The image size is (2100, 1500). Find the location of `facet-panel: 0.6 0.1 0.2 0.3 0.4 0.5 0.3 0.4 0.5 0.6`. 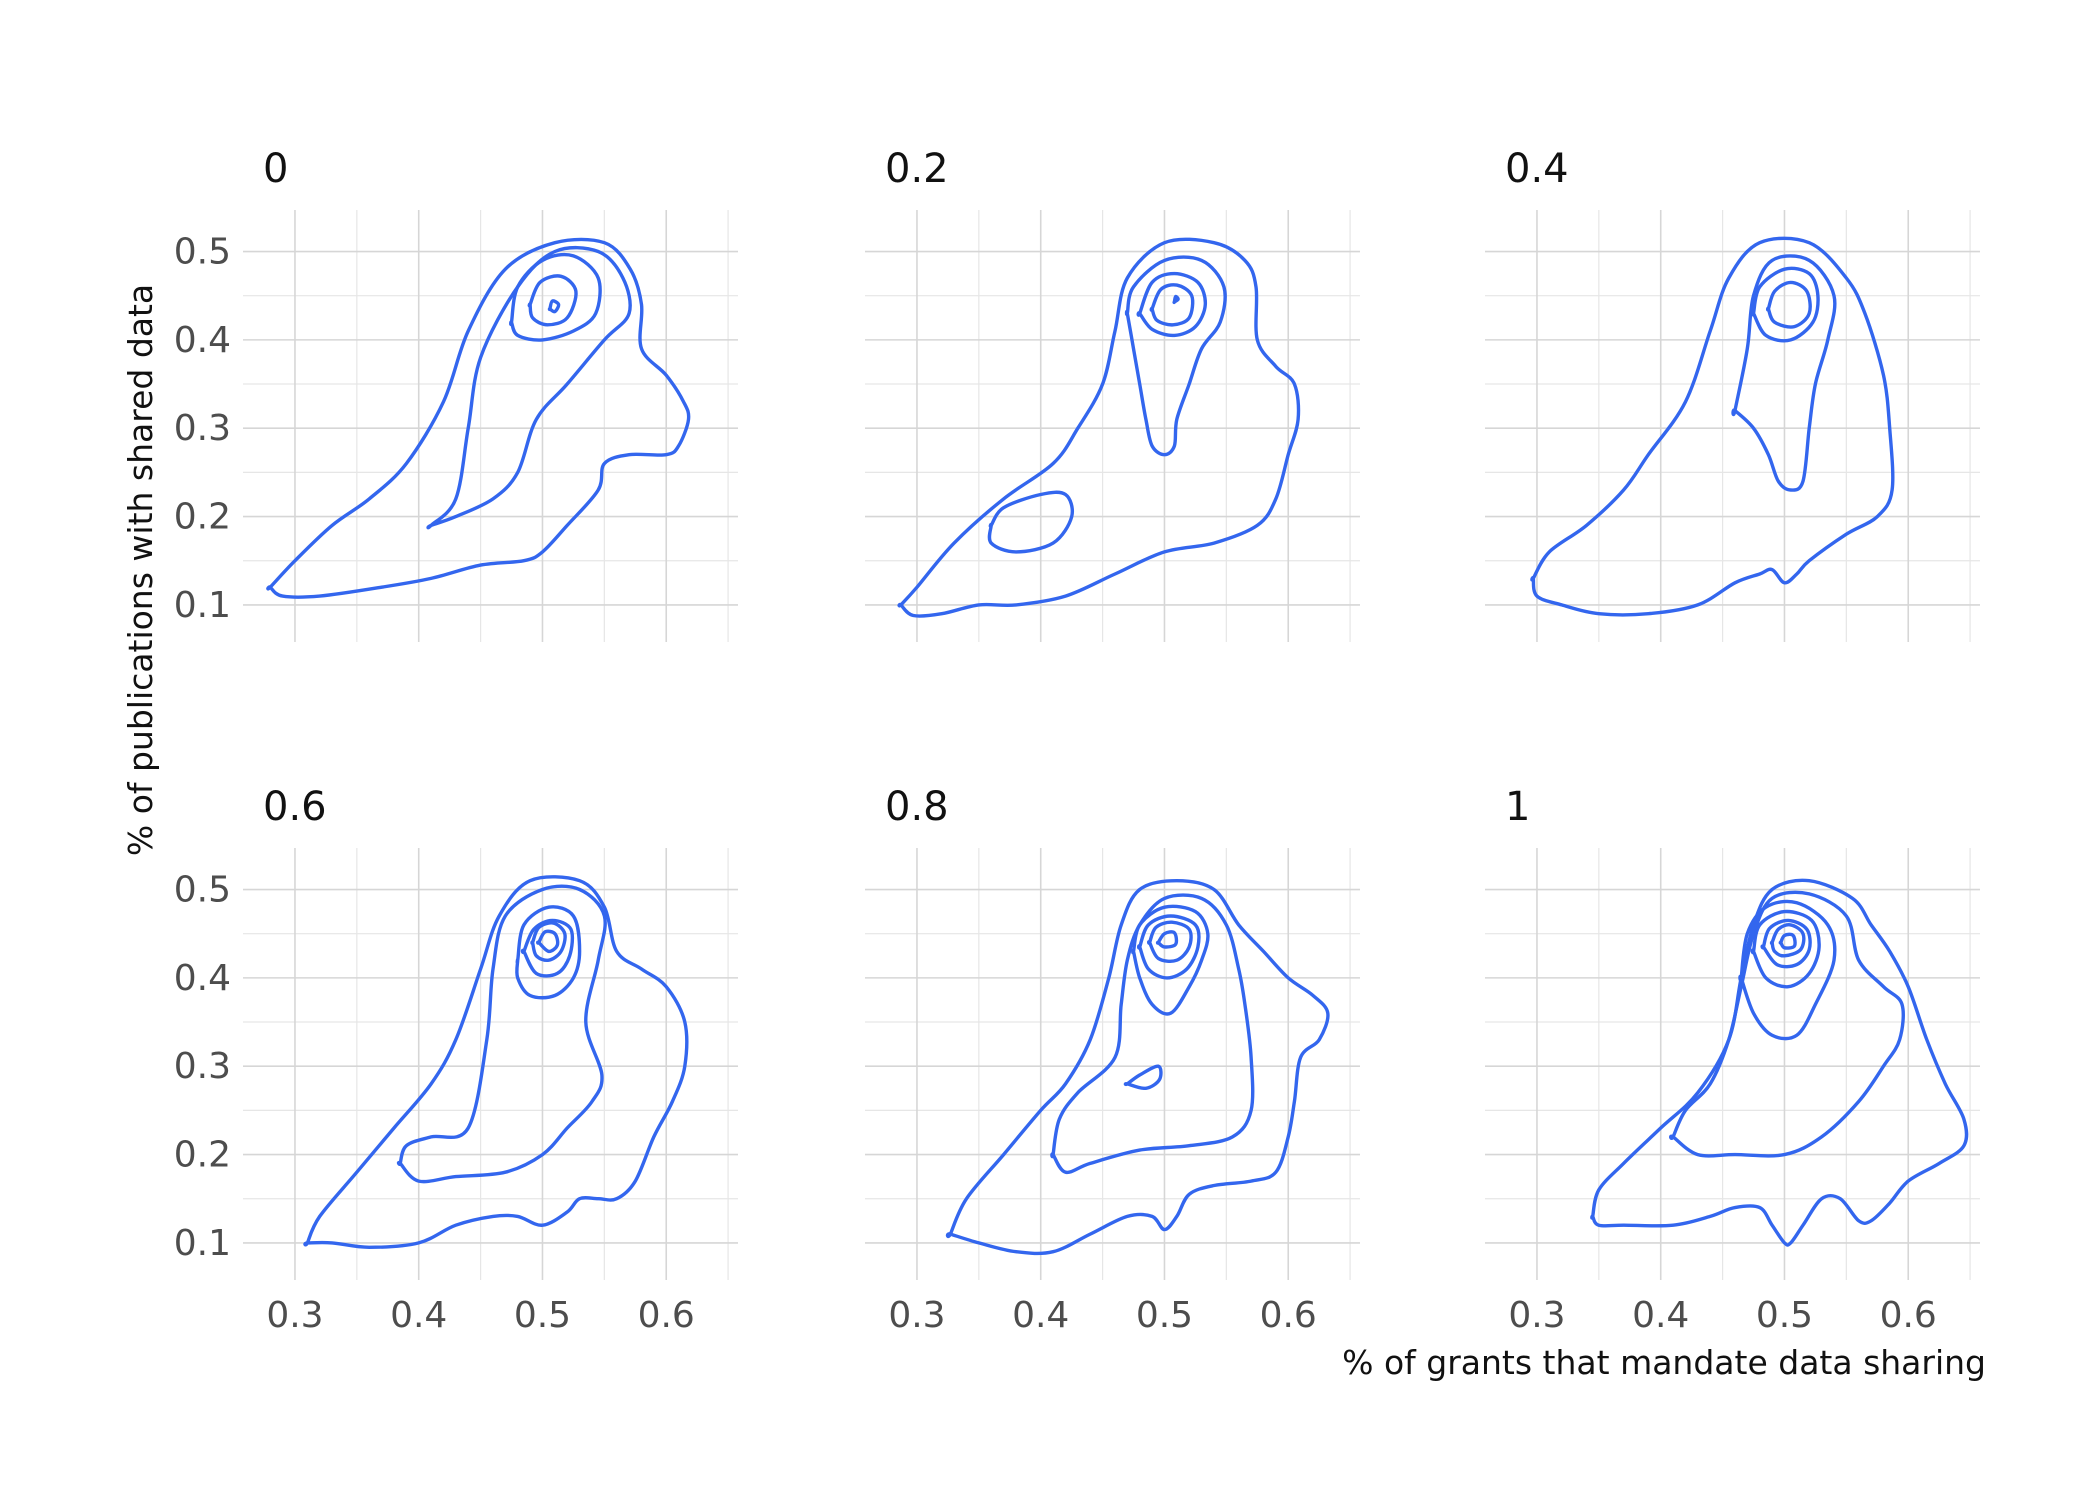

facet-panel: 0.6 0.1 0.2 0.3 0.4 0.5 0.3 0.4 0.5 0.6 is located at coordinates (456, 1060).